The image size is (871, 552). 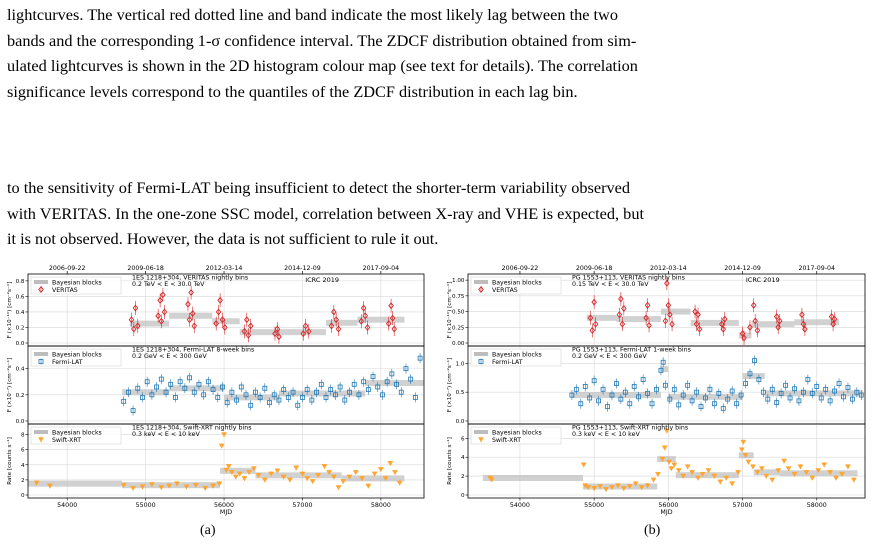 I want to click on y-tick-label: 0.75, so click(x=458, y=297).